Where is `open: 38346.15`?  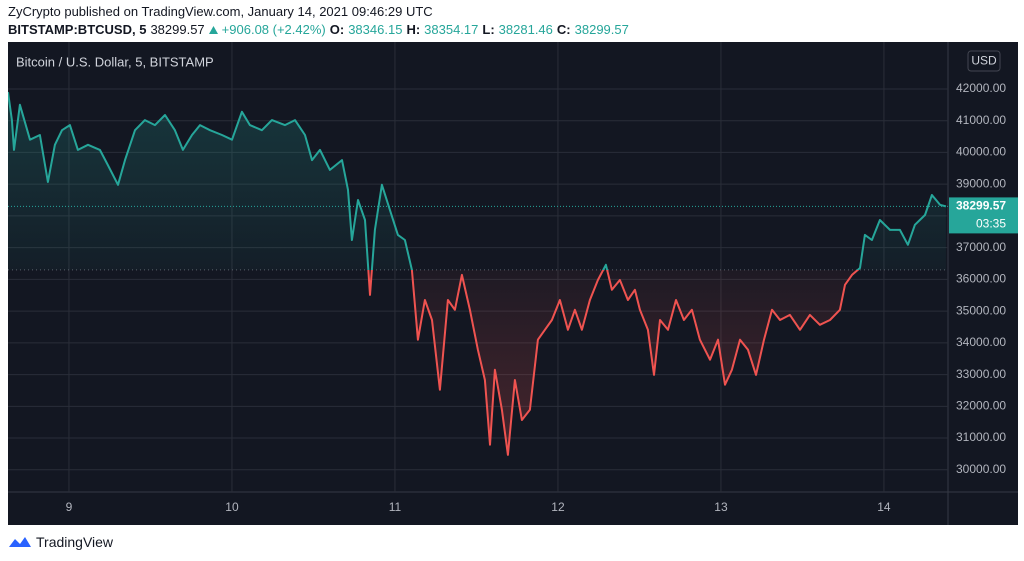
open: 38346.15 is located at coordinates (375, 29).